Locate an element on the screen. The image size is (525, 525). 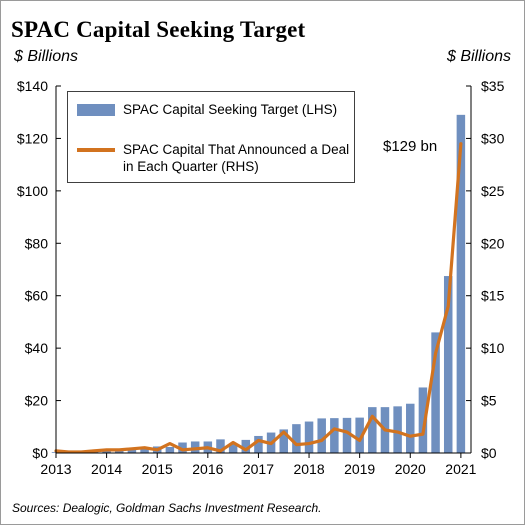
left-tick-label: $100 is located at coordinates (32, 191).